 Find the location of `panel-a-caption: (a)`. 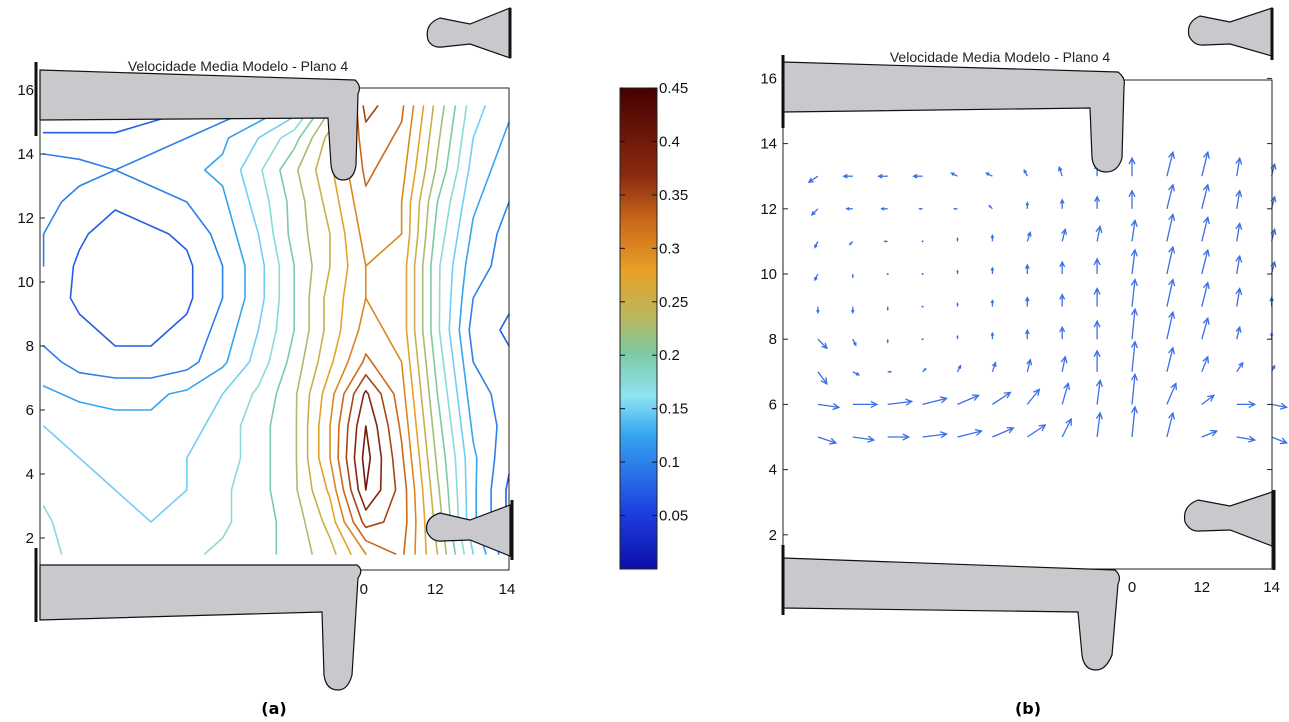

panel-a-caption: (a) is located at coordinates (273, 708).